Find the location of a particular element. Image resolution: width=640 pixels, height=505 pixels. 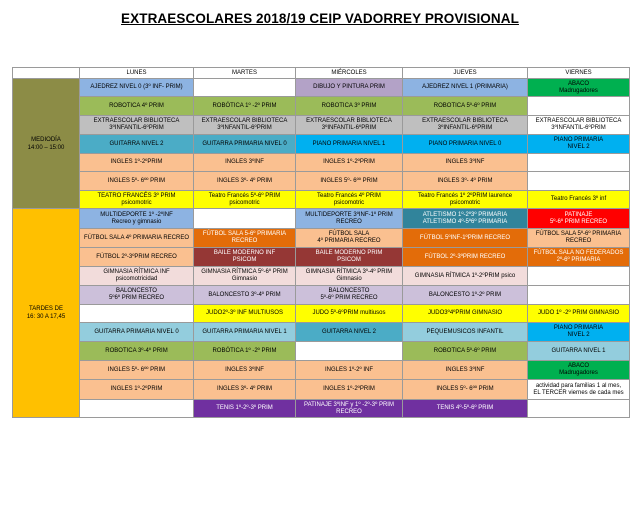

activity-cell: BALONCESTO 3º-4º PRIM is located at coordinates (244, 295).